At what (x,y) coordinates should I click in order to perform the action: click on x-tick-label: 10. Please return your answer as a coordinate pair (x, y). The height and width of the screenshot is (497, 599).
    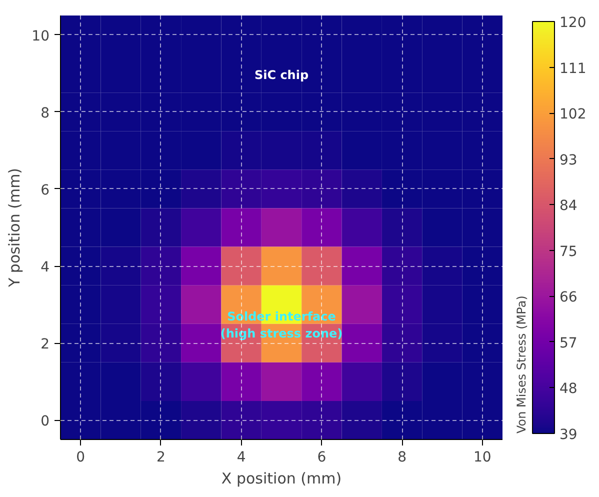
    Looking at the image, I should click on (483, 458).